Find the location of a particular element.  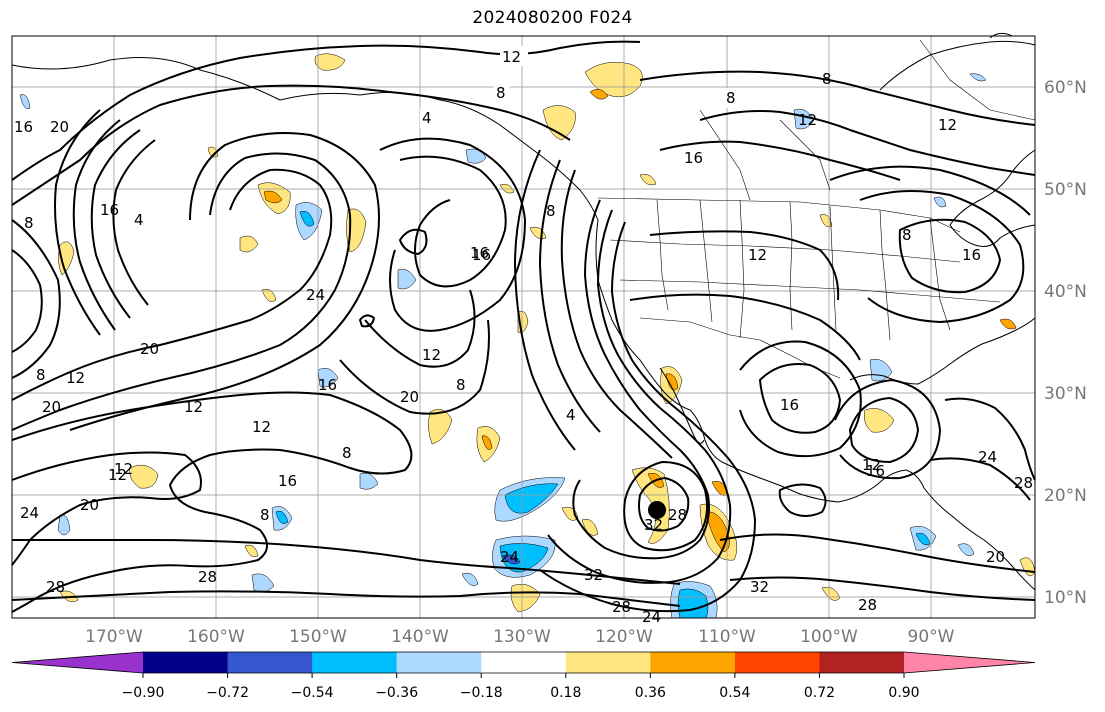

lon-label: 170°W is located at coordinates (114, 637).